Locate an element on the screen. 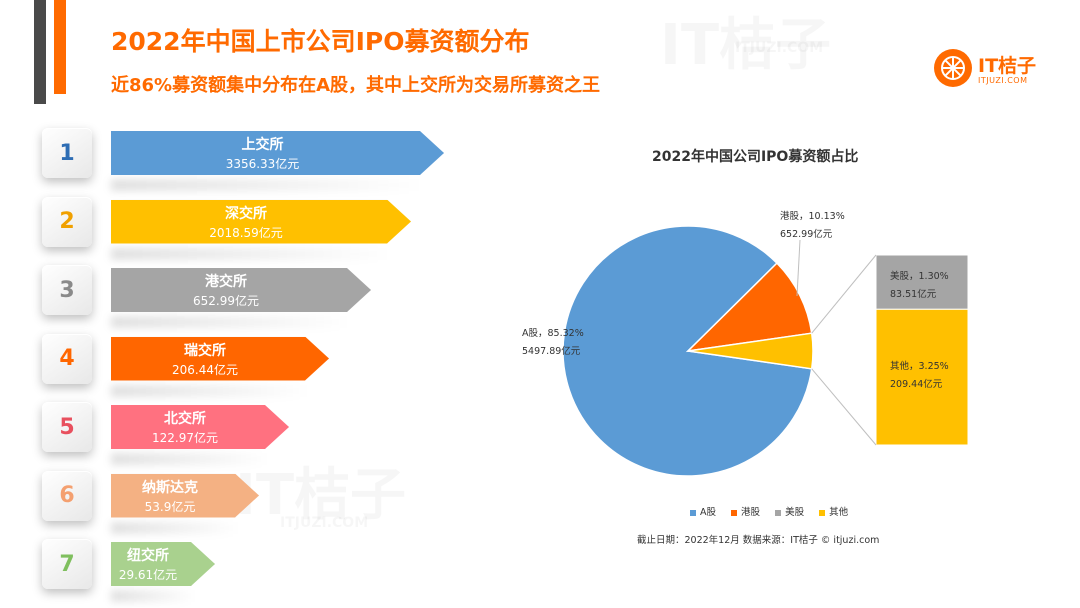  exchange-bar: 深交所 2018.59亿元 is located at coordinates (261, 222).